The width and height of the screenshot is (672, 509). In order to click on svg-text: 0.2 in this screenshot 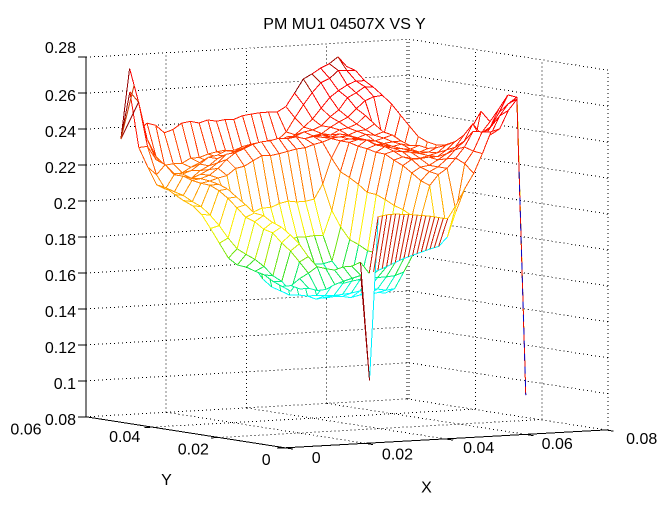, I will do `click(65, 204)`.